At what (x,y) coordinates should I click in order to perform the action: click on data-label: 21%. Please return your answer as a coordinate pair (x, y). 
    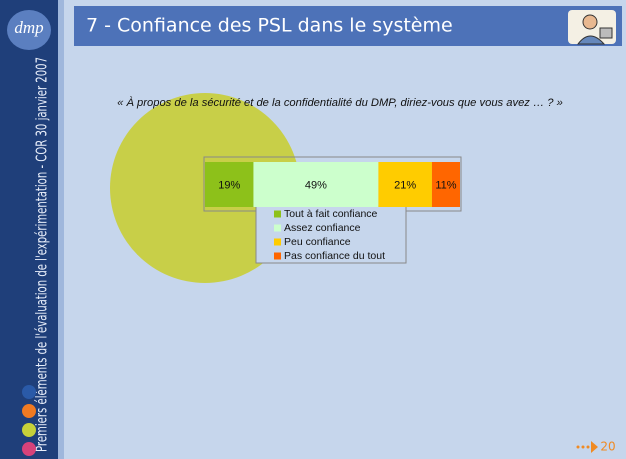
    Looking at the image, I should click on (405, 185).